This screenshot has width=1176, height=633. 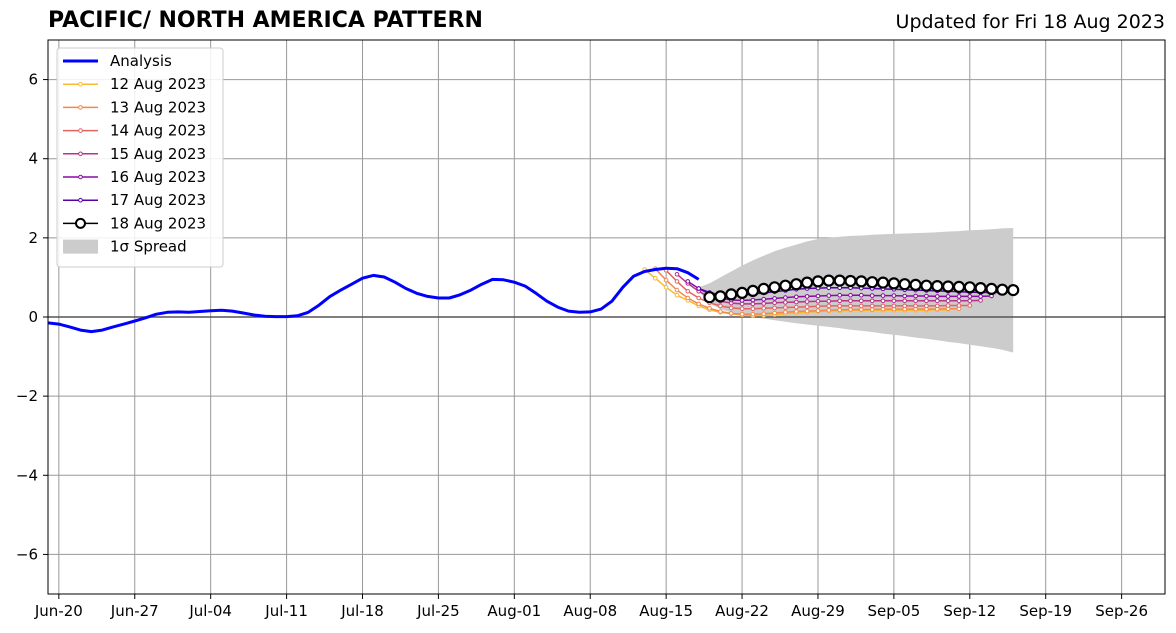 What do you see at coordinates (27, 396) in the screenshot?
I see `y-tick-label: −2` at bounding box center [27, 396].